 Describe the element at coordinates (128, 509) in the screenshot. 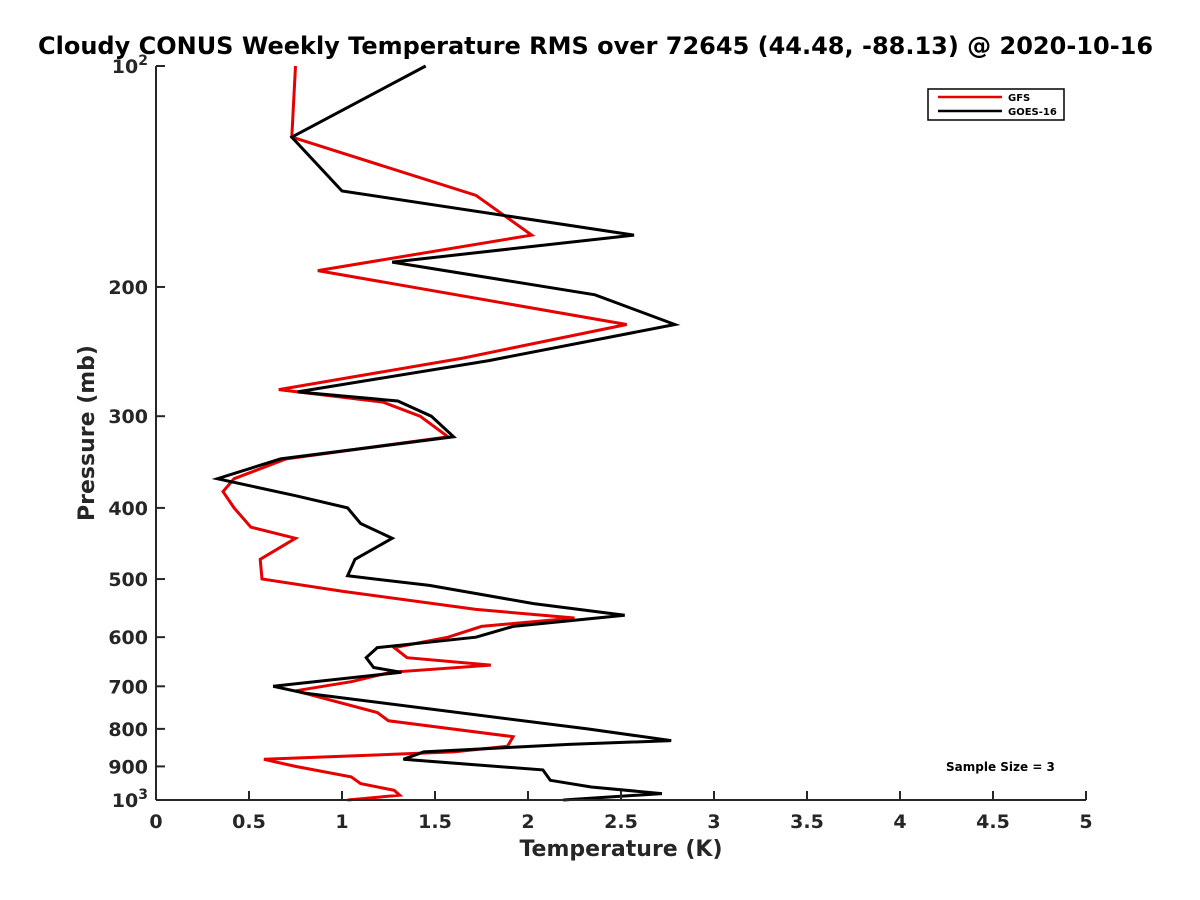

I see `y-tick-label: 400` at that location.